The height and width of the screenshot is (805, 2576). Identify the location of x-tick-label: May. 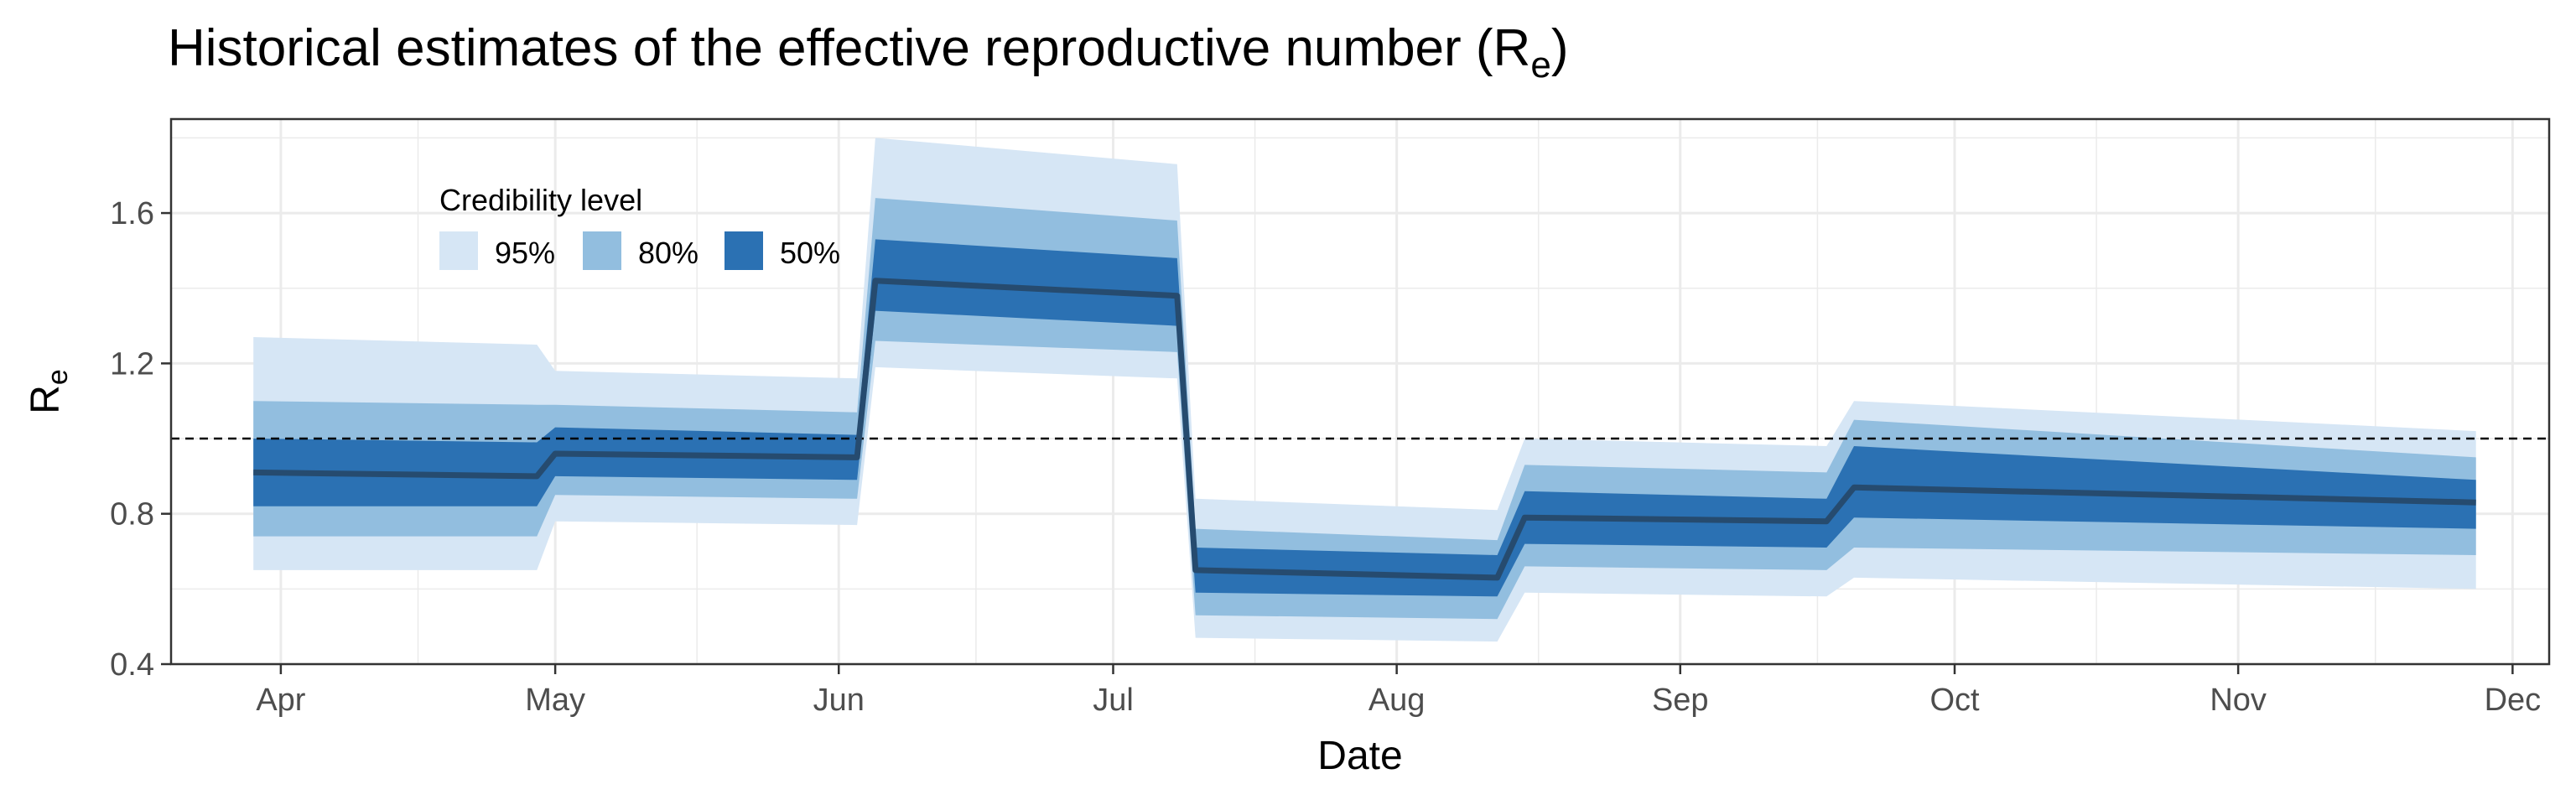
(555, 700).